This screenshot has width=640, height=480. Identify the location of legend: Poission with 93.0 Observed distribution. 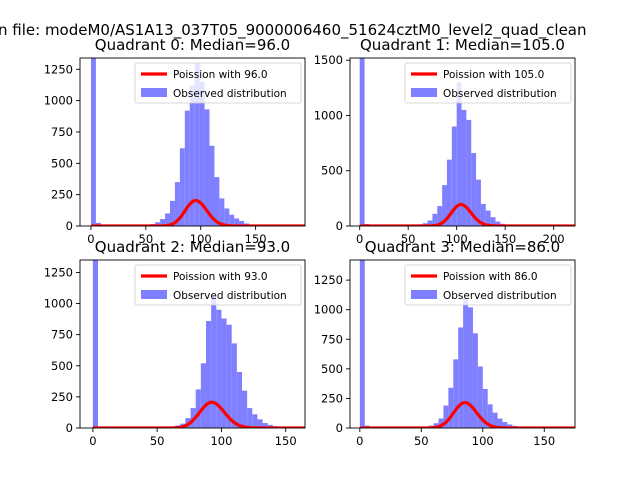
(218, 285).